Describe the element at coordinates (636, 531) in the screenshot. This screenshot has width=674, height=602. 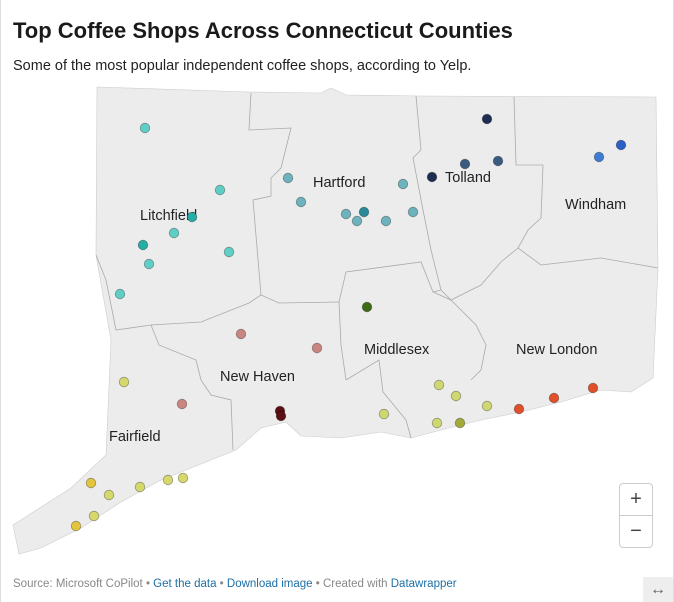
I see `zoom-out-button: −` at that location.